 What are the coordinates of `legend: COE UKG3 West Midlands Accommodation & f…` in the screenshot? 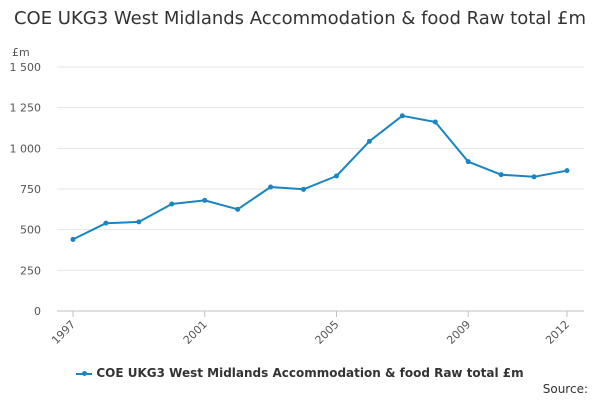 It's located at (300, 373).